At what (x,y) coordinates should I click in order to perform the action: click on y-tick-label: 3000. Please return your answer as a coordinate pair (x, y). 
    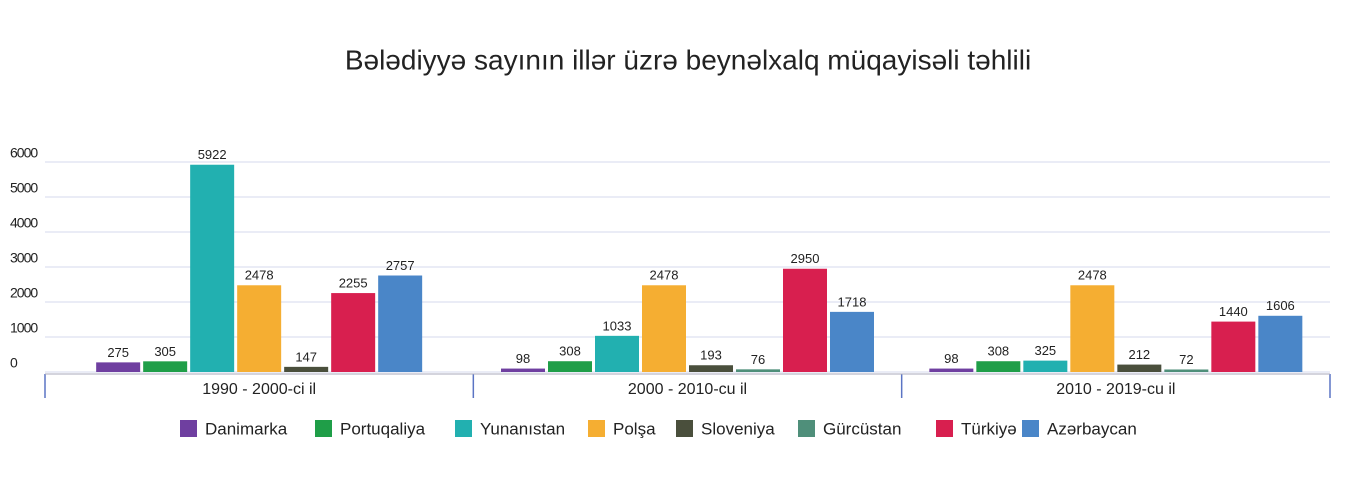
    Looking at the image, I should click on (24, 258).